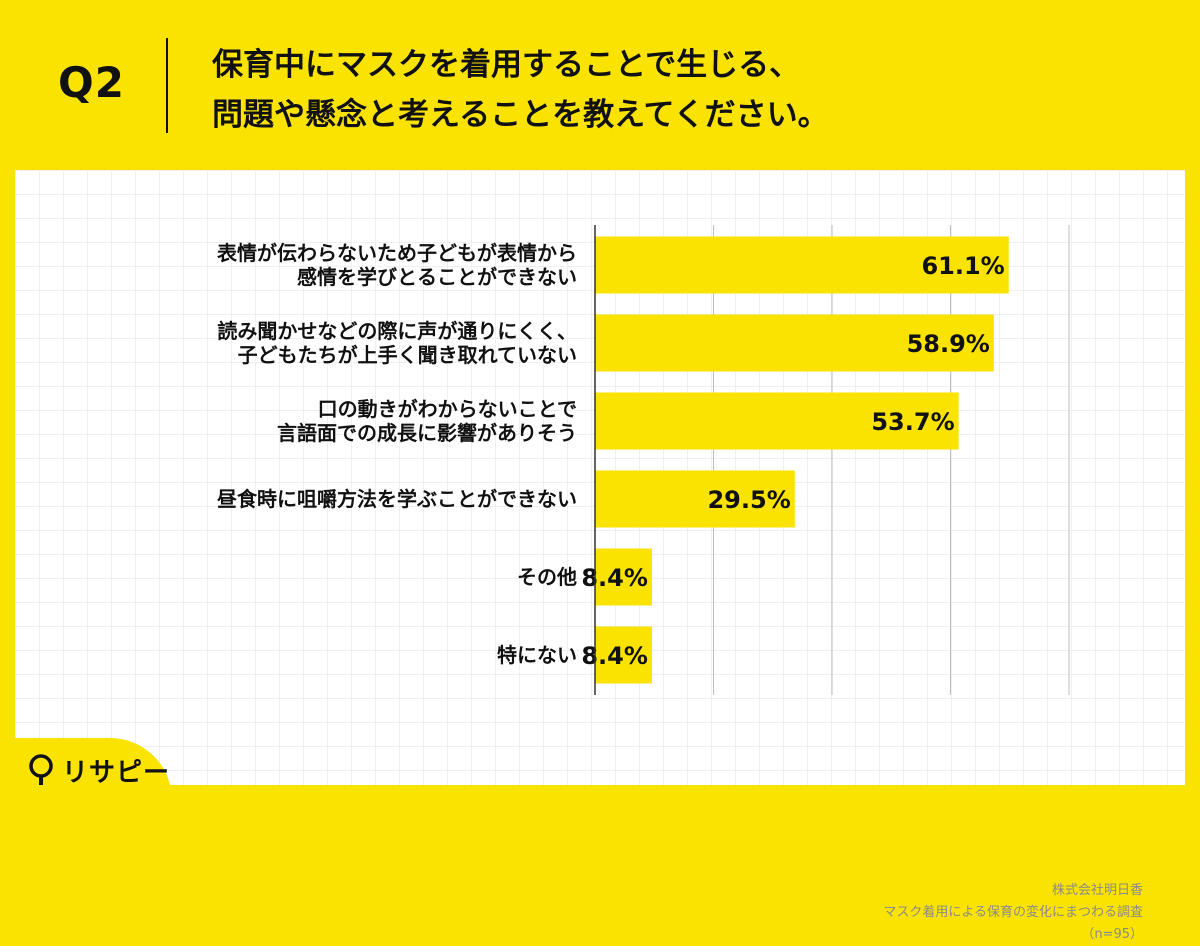 The width and height of the screenshot is (1200, 946). I want to click on value-label-4: 29.5%, so click(748, 500).